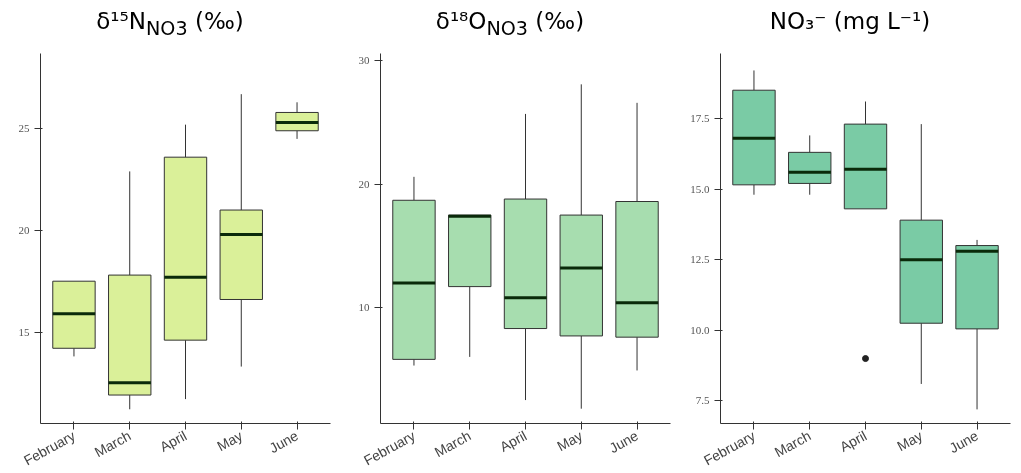 The height and width of the screenshot is (473, 1021). What do you see at coordinates (700, 188) in the screenshot?
I see `y-tick-label: 15.0` at bounding box center [700, 188].